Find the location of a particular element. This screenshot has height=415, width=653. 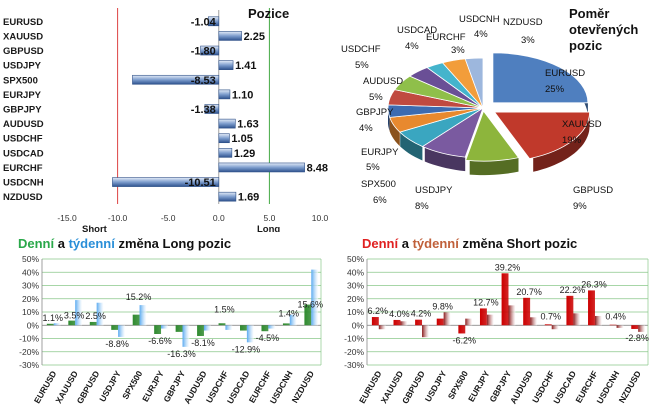

data-label: 15.2% is located at coordinates (139, 297).